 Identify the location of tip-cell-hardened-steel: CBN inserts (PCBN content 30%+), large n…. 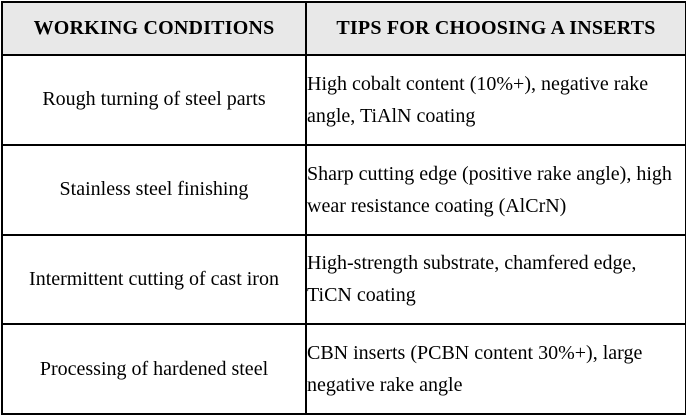
(495, 369).